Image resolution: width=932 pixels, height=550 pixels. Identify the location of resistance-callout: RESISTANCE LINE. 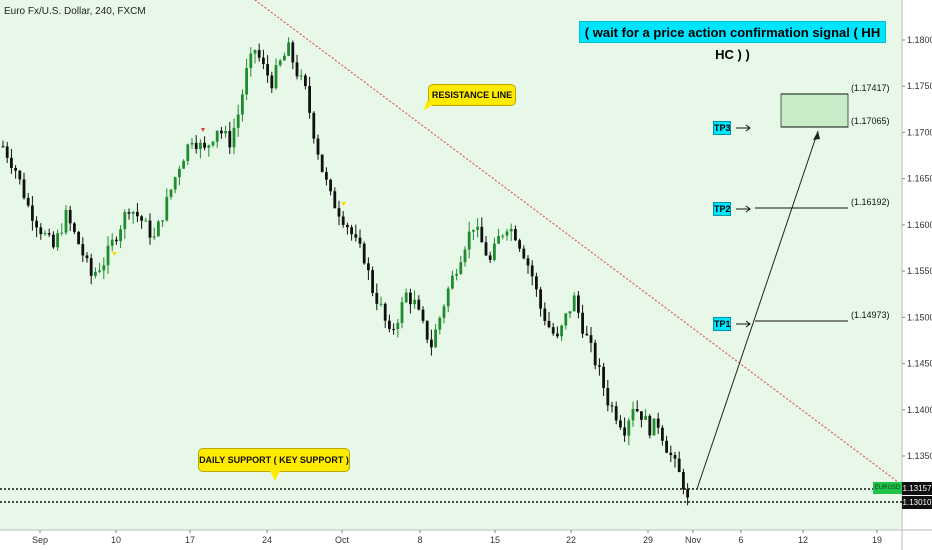
(472, 95).